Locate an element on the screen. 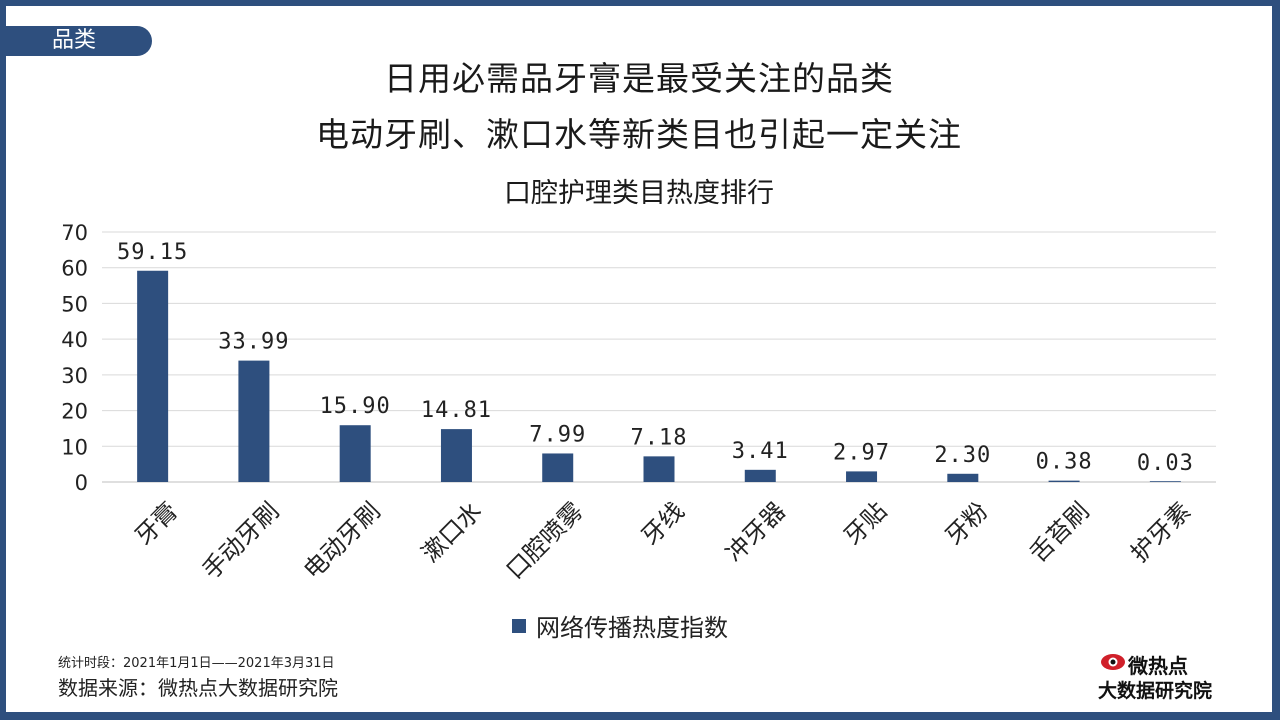 The height and width of the screenshot is (720, 1280). y-tick-label: 30 is located at coordinates (74, 376).